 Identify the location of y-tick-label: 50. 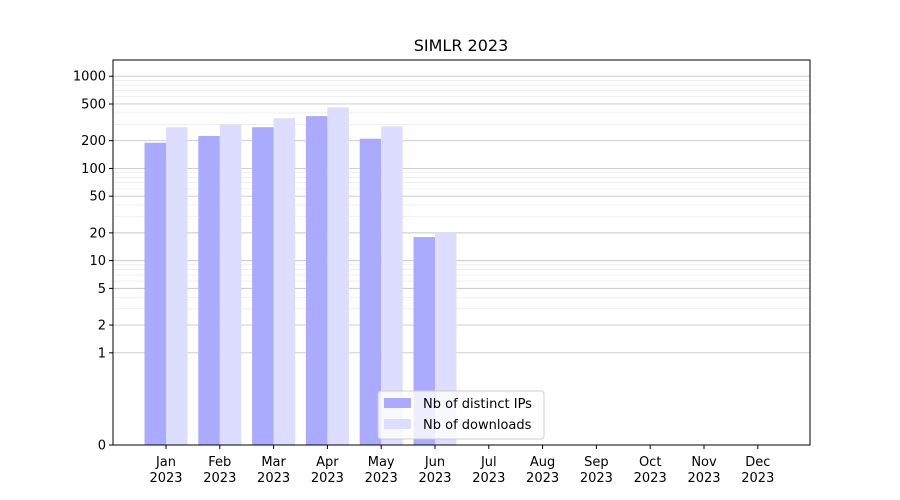
(97, 197).